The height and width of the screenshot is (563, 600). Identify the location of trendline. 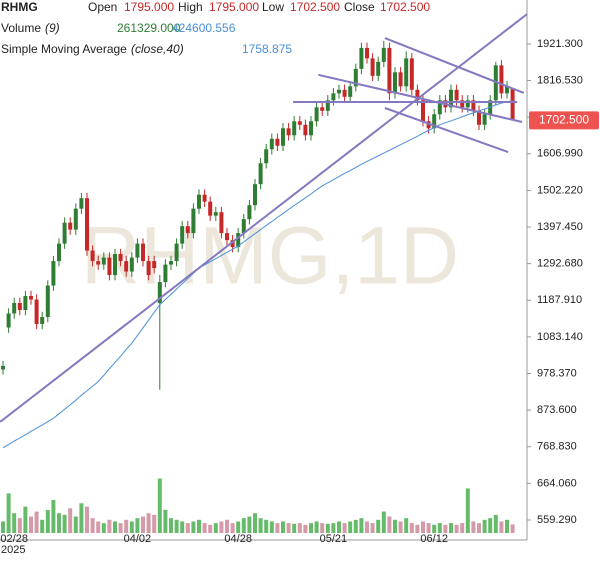
(454, 65).